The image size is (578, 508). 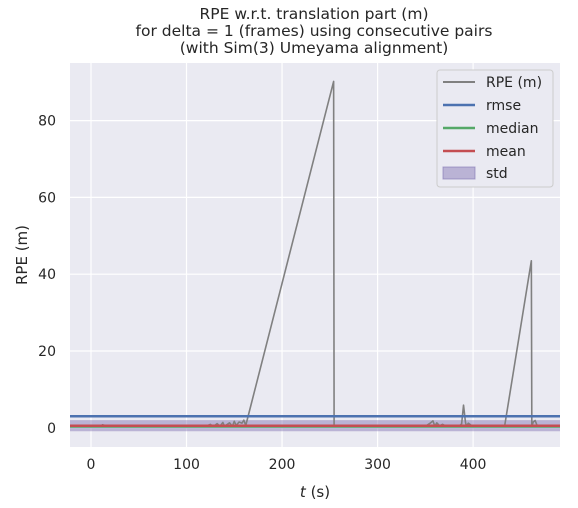 What do you see at coordinates (512, 129) in the screenshot?
I see `legend-label-median: median` at bounding box center [512, 129].